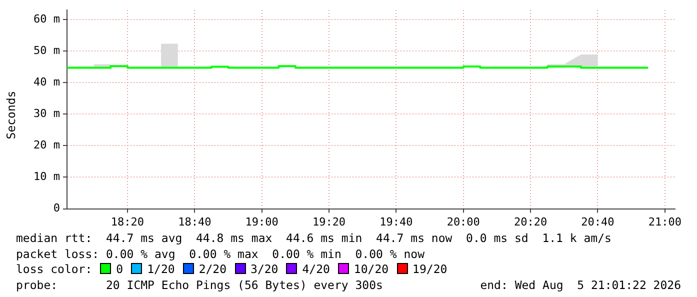 The image size is (697, 297). I want to click on x-tick-label: 18:20, so click(127, 221).